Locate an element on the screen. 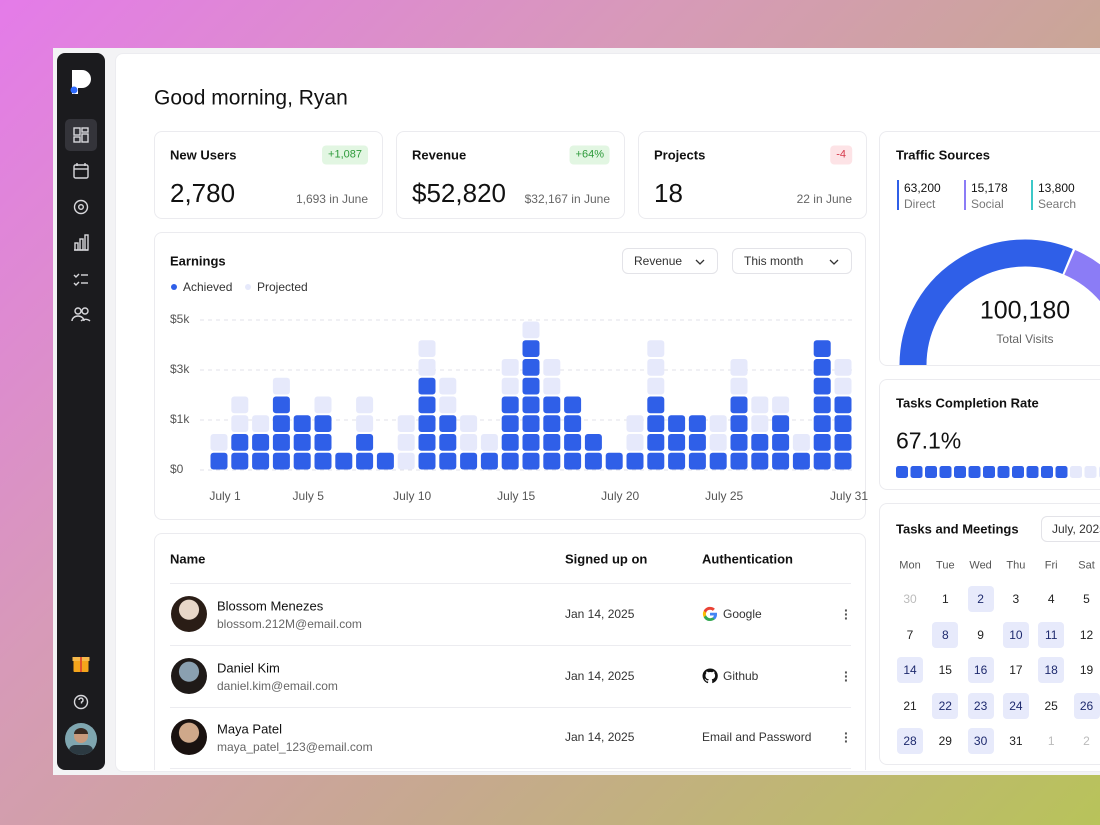  nav-dashboard is located at coordinates (81, 135).